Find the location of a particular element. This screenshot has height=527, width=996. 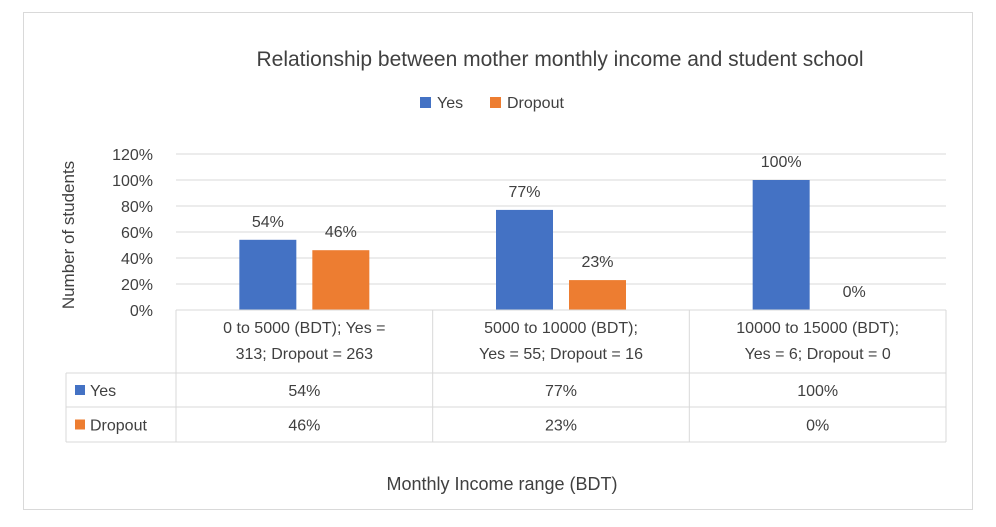

table-cell-yes-1: 54% is located at coordinates (304, 391).